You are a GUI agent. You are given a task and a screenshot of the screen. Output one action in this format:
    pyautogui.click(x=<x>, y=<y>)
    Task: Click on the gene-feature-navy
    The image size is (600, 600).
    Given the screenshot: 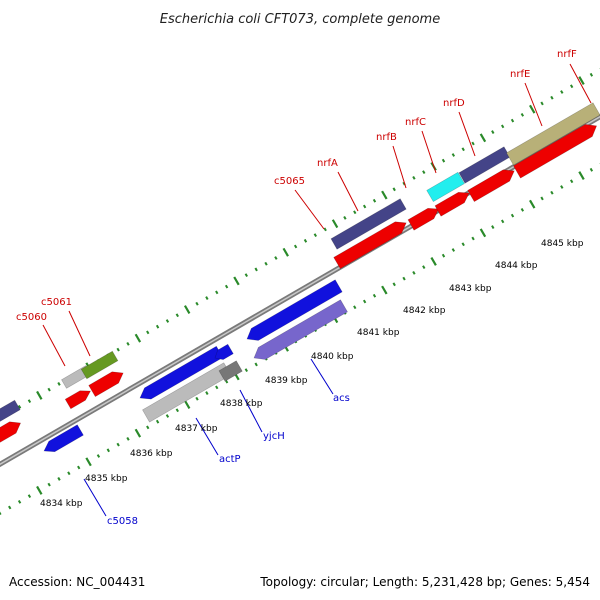 What is the action you would take?
    pyautogui.click(x=10, y=410)
    